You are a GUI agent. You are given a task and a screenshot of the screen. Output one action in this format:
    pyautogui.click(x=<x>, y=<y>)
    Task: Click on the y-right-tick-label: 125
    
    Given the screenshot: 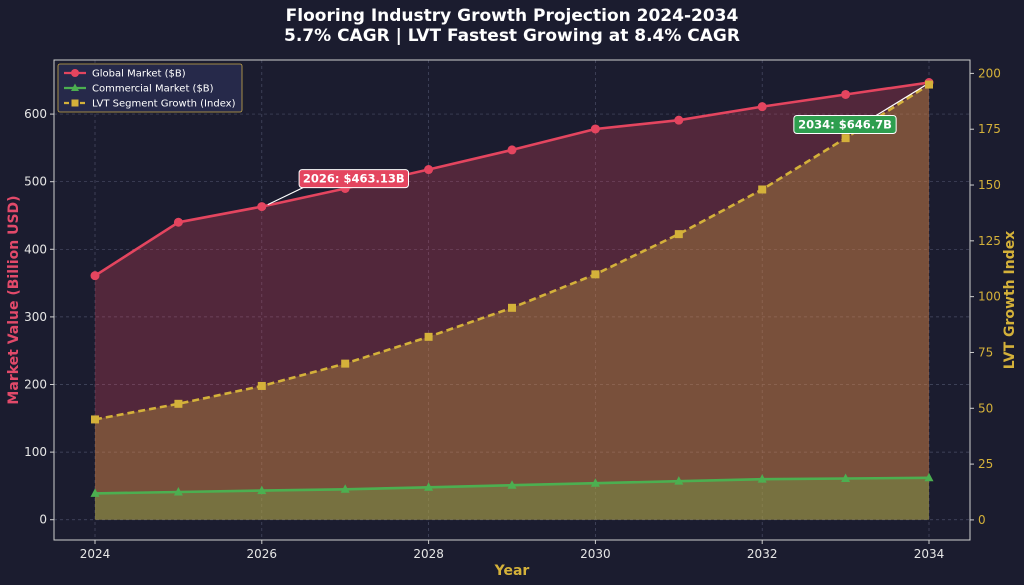 What is the action you would take?
    pyautogui.click(x=989, y=241)
    